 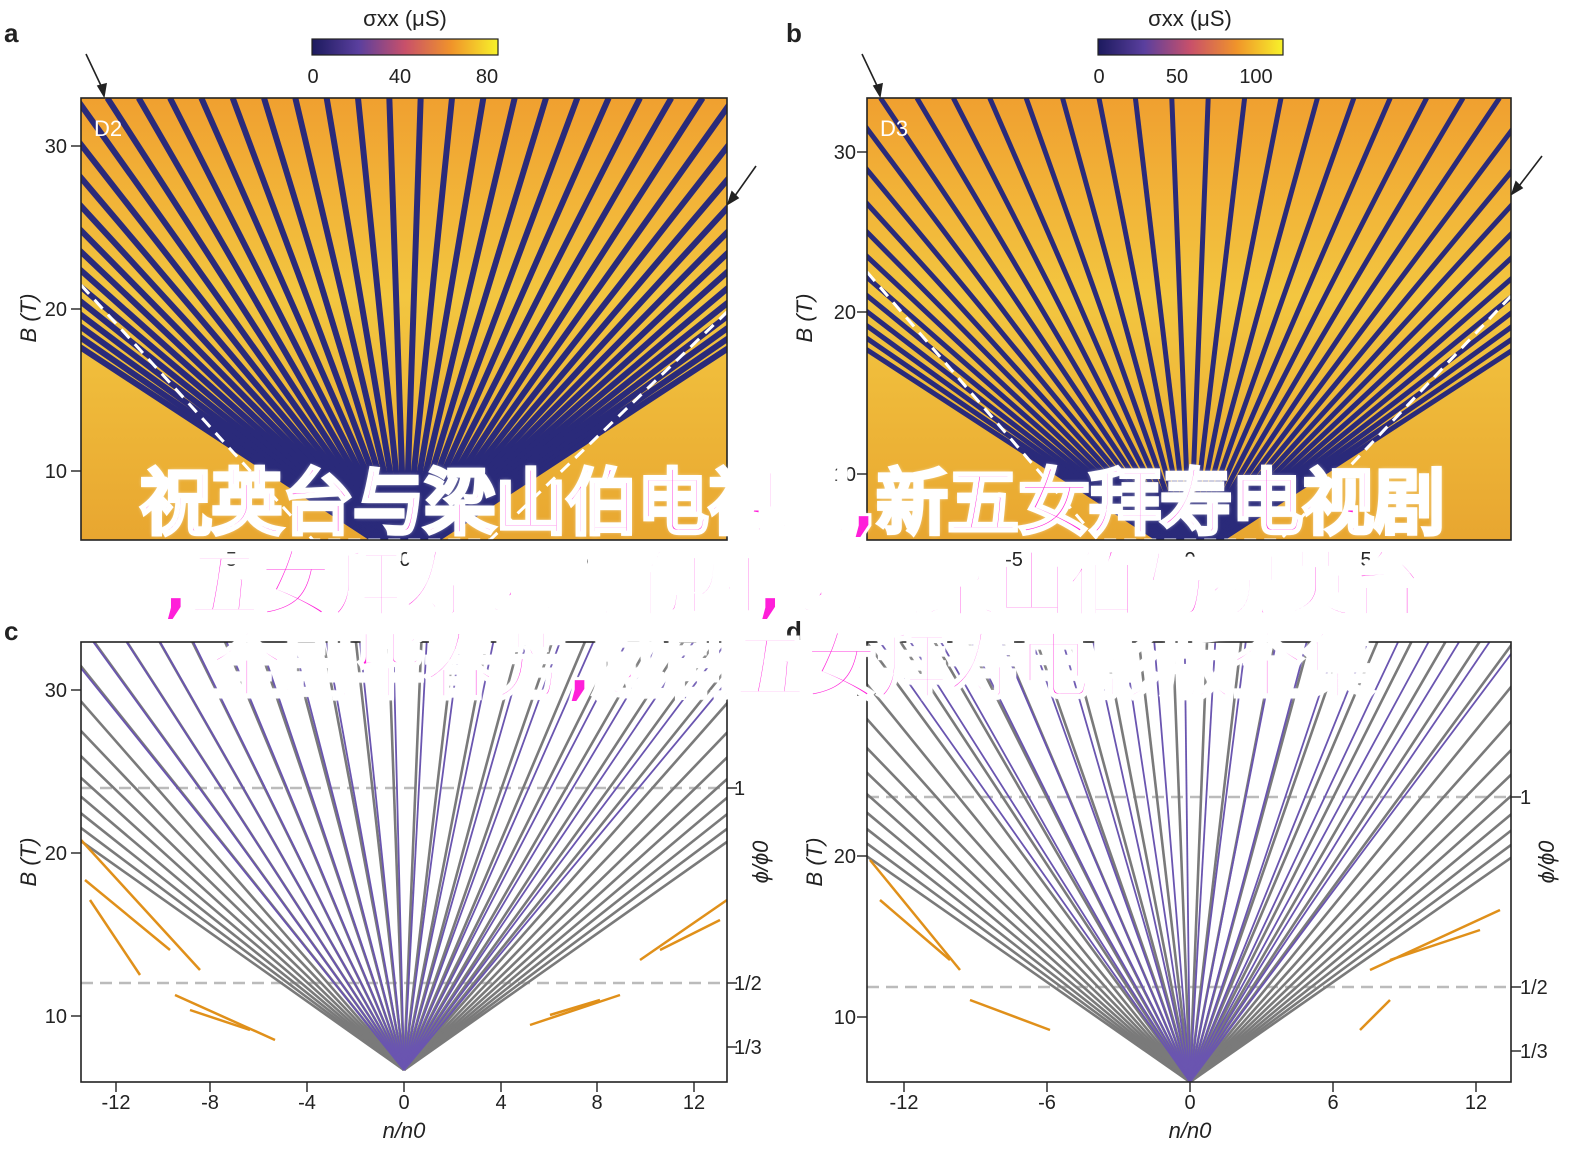 What do you see at coordinates (11, 33) in the screenshot?
I see `panel-letter-a: a` at bounding box center [11, 33].